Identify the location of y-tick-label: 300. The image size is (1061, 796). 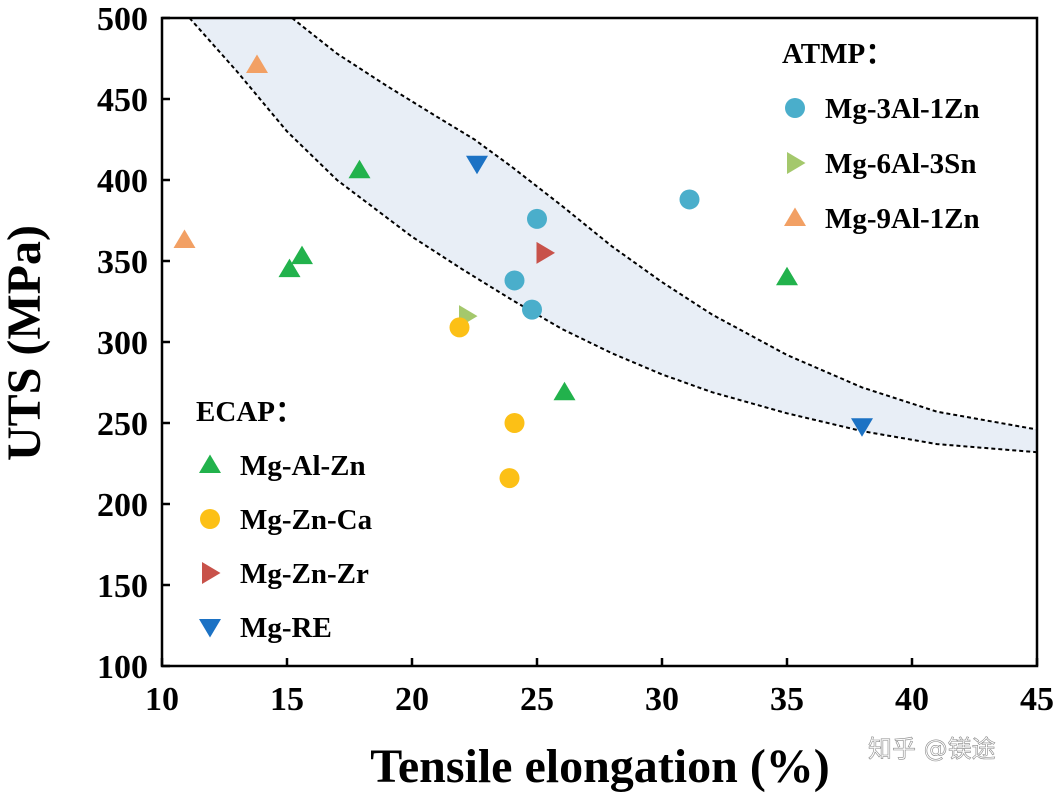
(122, 343).